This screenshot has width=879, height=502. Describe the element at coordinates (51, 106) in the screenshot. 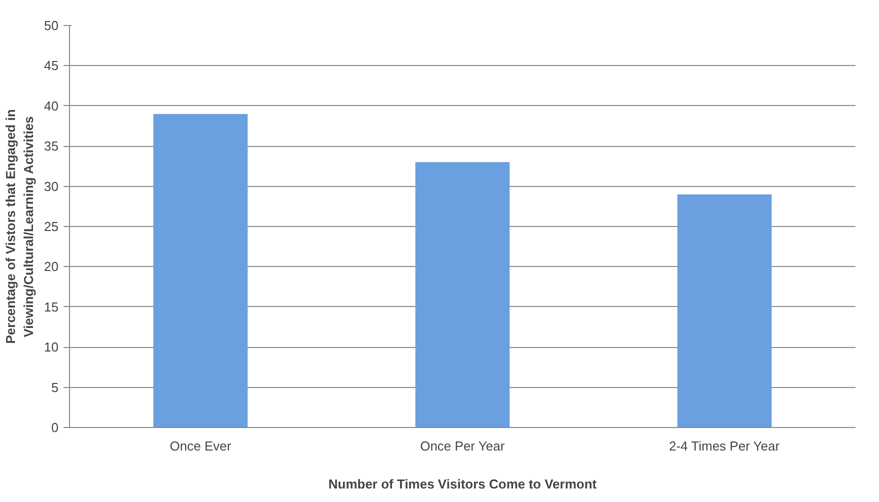

I see `y-tick-label: 40` at that location.